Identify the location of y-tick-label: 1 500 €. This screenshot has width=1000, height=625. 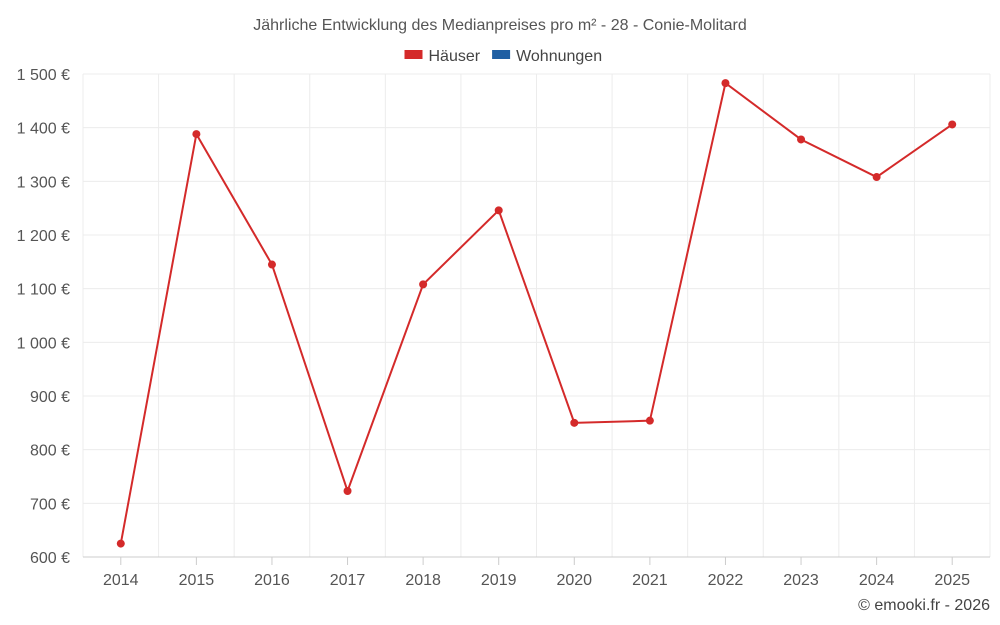
(43, 75).